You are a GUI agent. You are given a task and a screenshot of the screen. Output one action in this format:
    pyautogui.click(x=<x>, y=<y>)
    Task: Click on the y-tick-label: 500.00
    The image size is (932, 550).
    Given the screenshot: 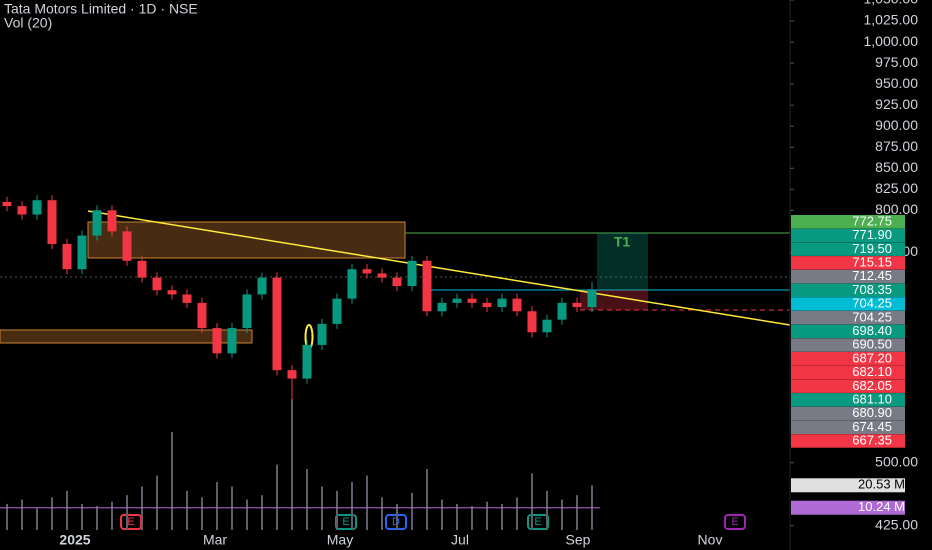 What is the action you would take?
    pyautogui.click(x=896, y=461)
    